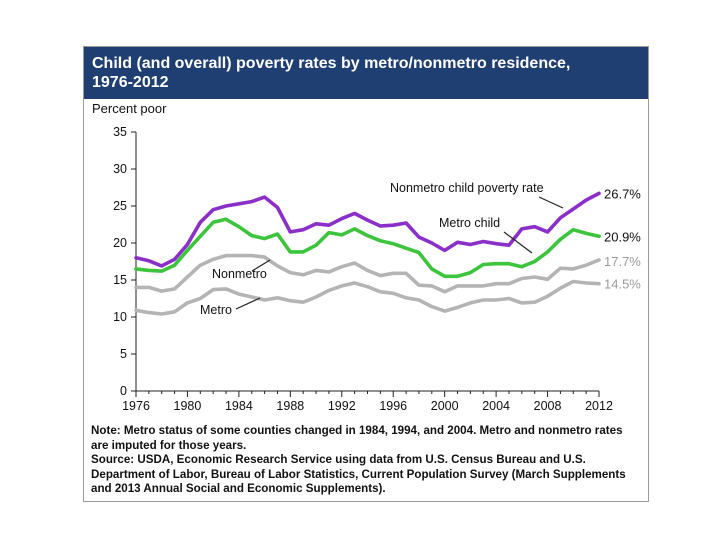  I want to click on y-tick-label: 0, so click(123, 391).